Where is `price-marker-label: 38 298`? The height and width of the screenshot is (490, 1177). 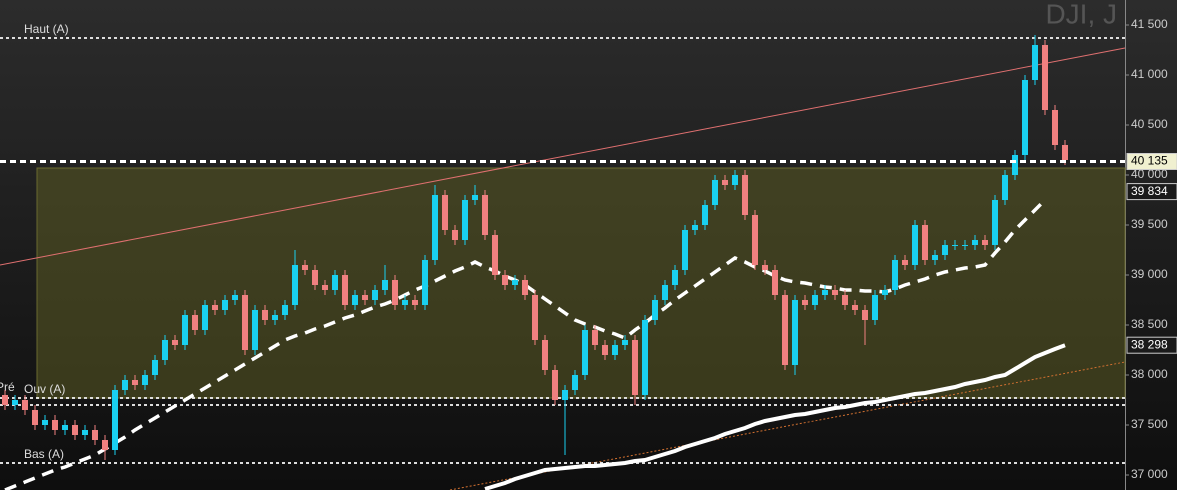 price-marker-label: 38 298 is located at coordinates (1149, 344).